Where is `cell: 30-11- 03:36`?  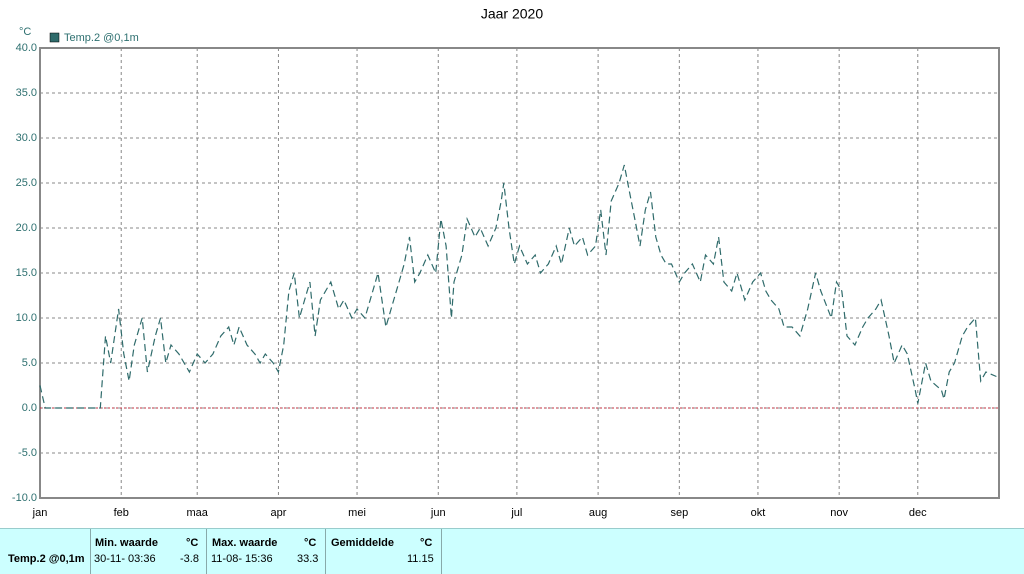 cell: 30-11- 03:36 is located at coordinates (125, 559).